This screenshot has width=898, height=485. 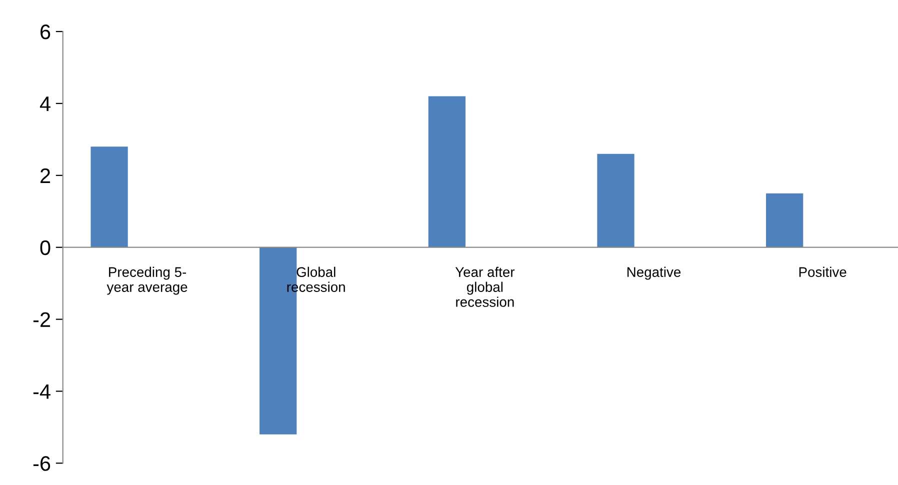 I want to click on y-tick-label: -2, so click(x=41, y=319).